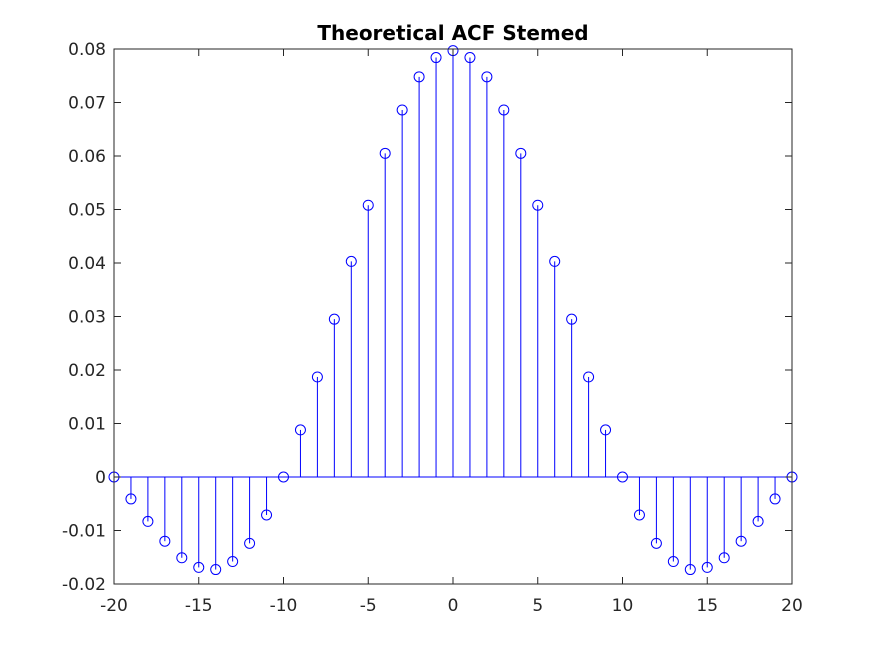 Image resolution: width=875 pixels, height=656 pixels. I want to click on y-tick-label: 0.08, so click(87, 50).